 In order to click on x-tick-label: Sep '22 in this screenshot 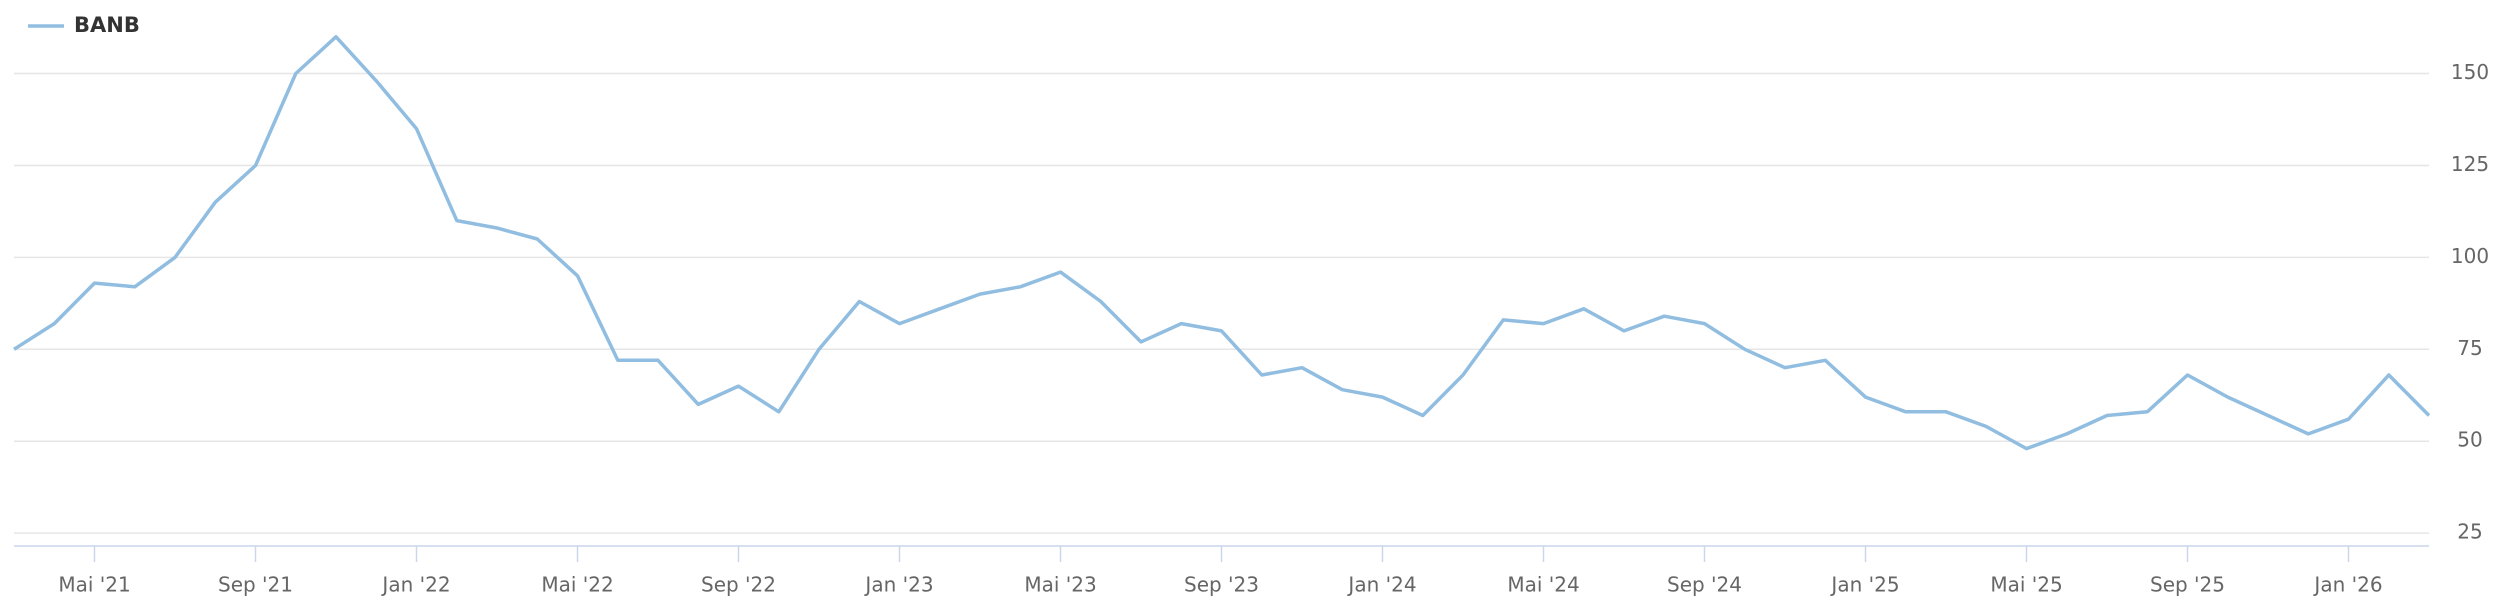, I will do `click(738, 585)`.